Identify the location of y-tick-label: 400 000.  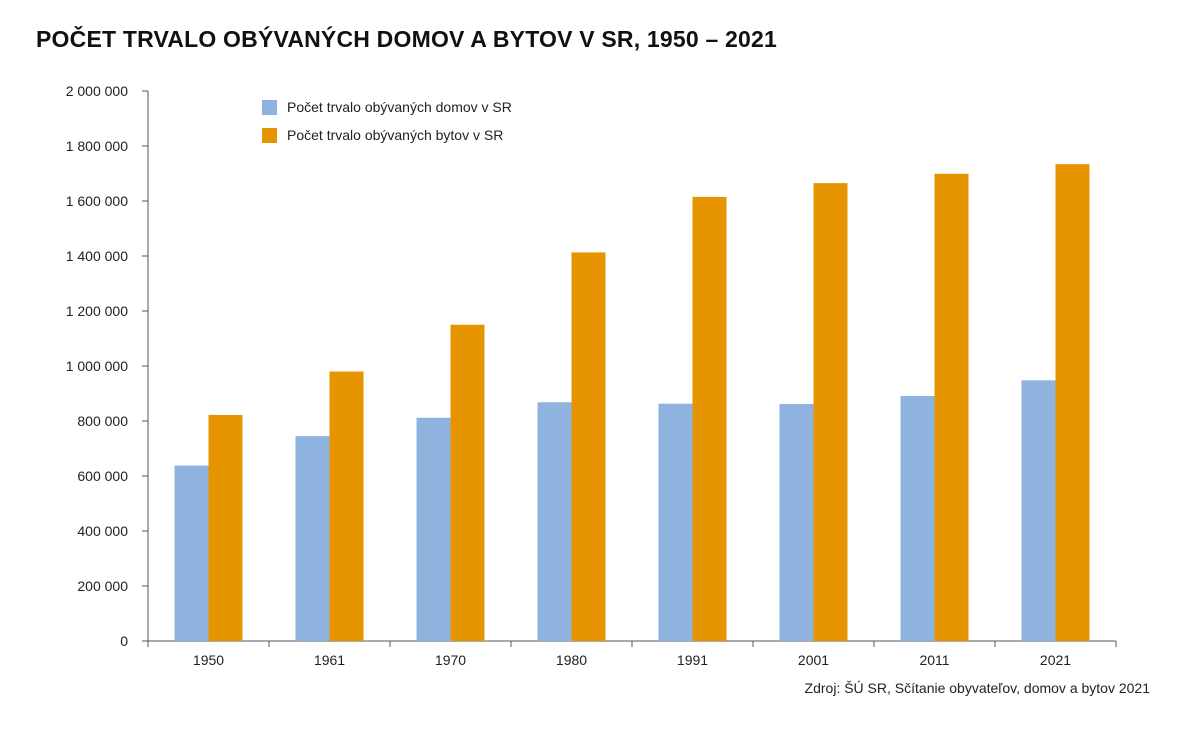
(102, 531).